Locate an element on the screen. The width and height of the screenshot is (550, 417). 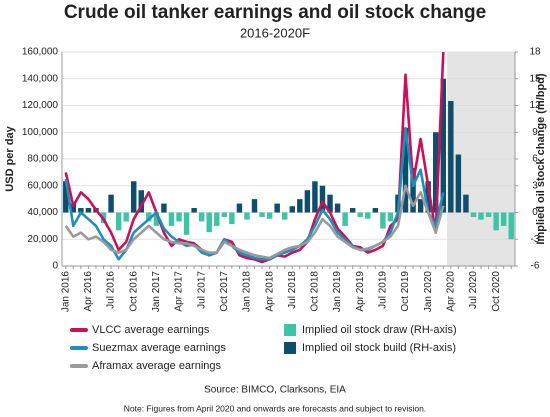
y2-axis-label: Implied oil stock change (m/bpd) is located at coordinates (541, 158).